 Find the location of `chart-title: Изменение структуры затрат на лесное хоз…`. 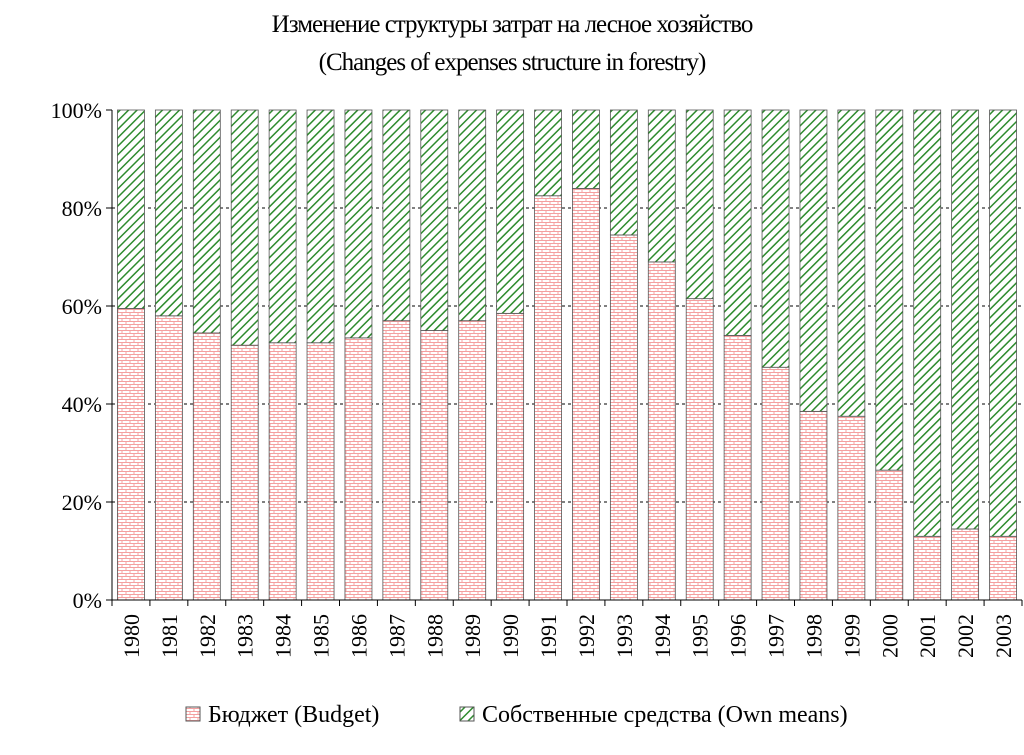

chart-title: Изменение структуры затрат на лесное хоз… is located at coordinates (512, 24).